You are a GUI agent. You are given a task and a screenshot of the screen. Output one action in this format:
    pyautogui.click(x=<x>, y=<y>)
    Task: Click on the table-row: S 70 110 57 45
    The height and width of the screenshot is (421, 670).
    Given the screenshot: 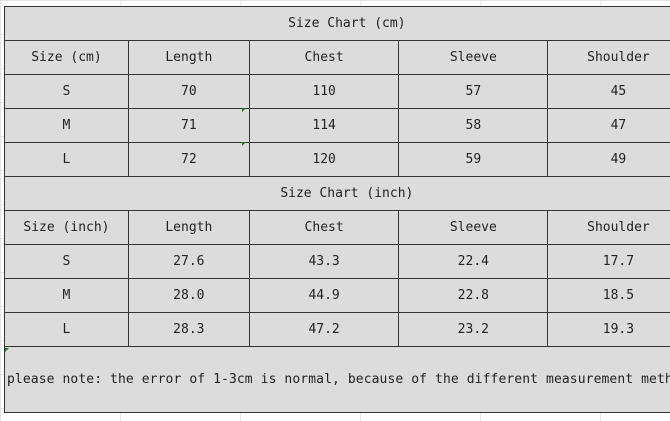 What is the action you would take?
    pyautogui.click(x=337, y=91)
    